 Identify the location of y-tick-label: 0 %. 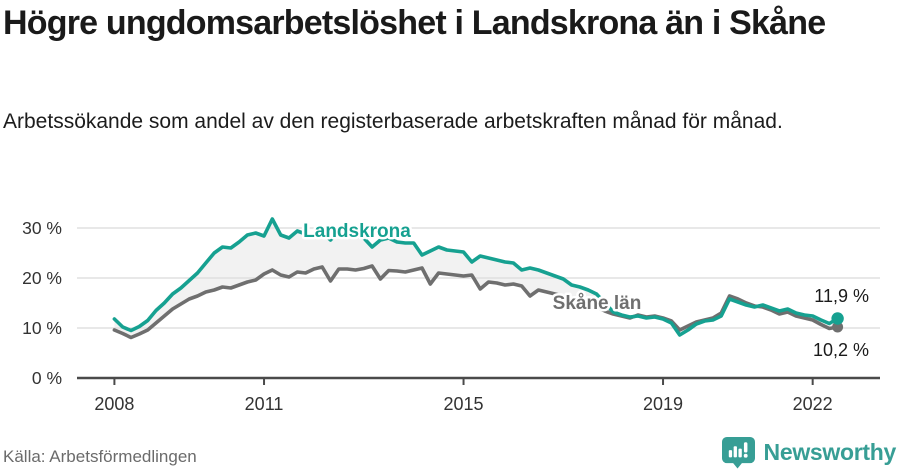
(47, 378).